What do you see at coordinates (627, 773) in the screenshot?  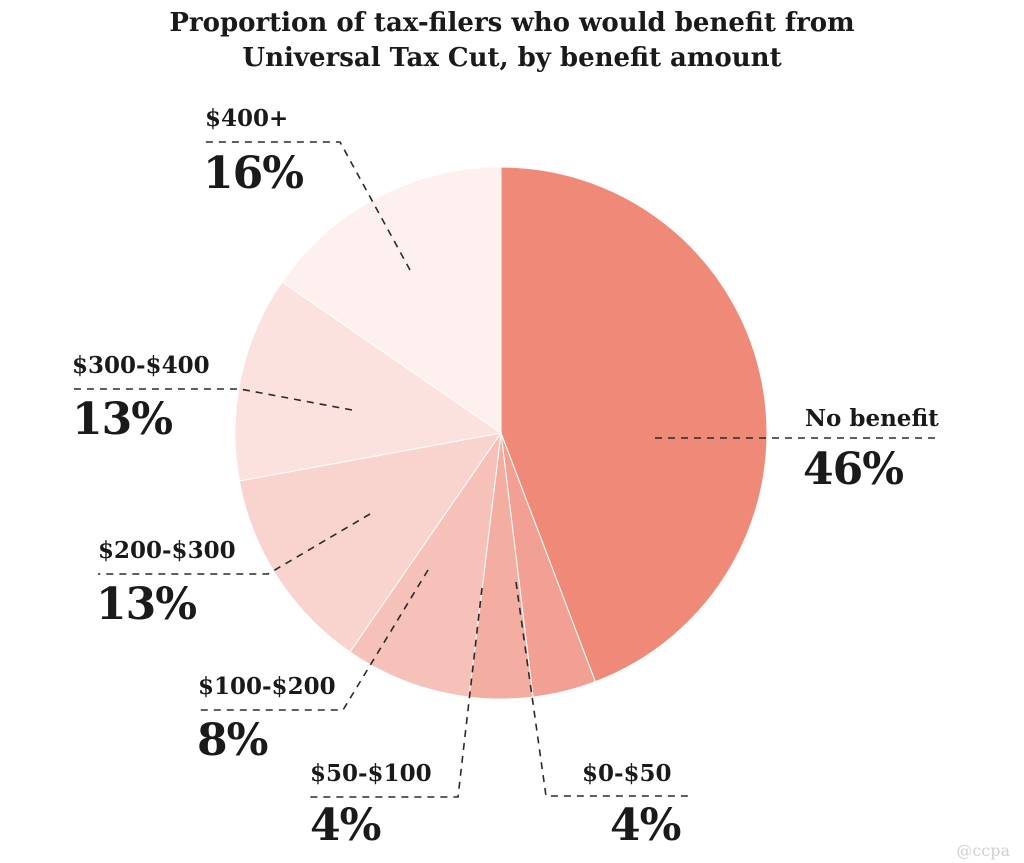 I see `label-0-50: $0-$50` at bounding box center [627, 773].